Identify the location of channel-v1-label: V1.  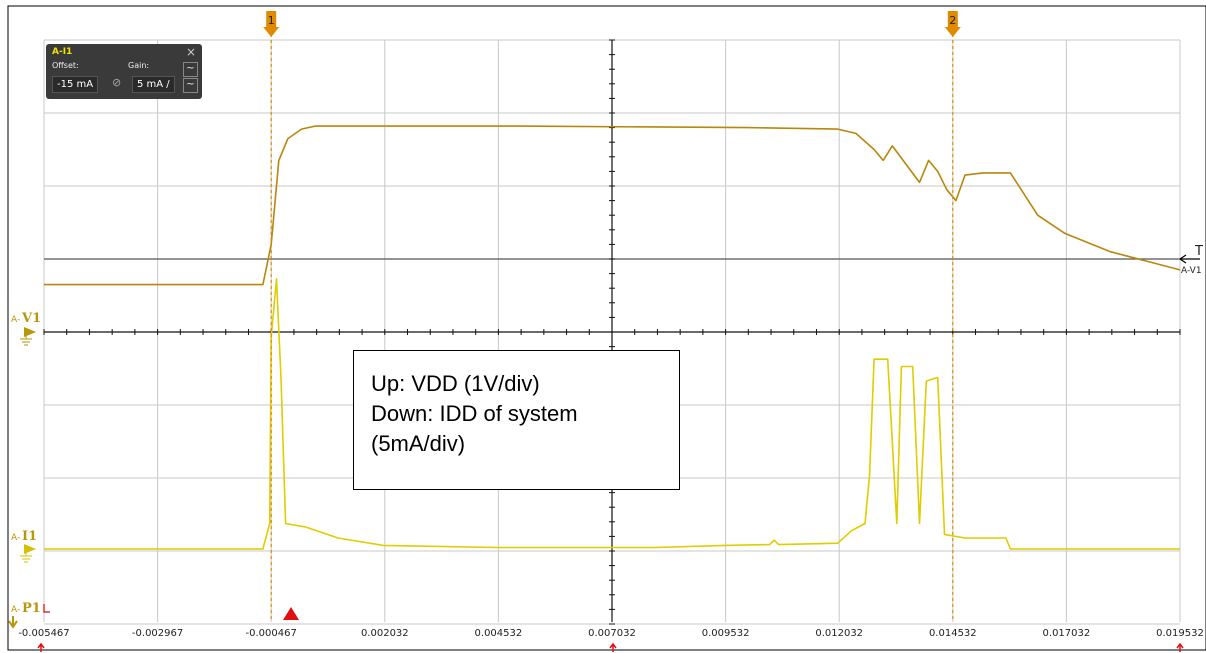
(31, 318).